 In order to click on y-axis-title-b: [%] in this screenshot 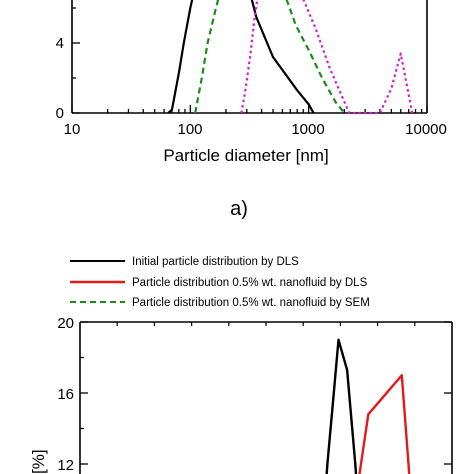, I will do `click(38, 461)`.